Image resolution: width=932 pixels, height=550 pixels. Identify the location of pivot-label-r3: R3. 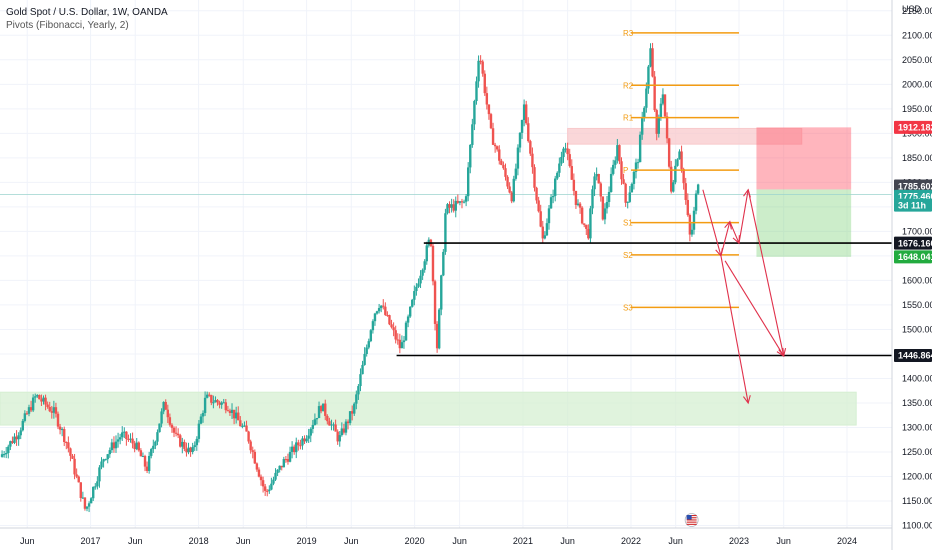
(628, 33).